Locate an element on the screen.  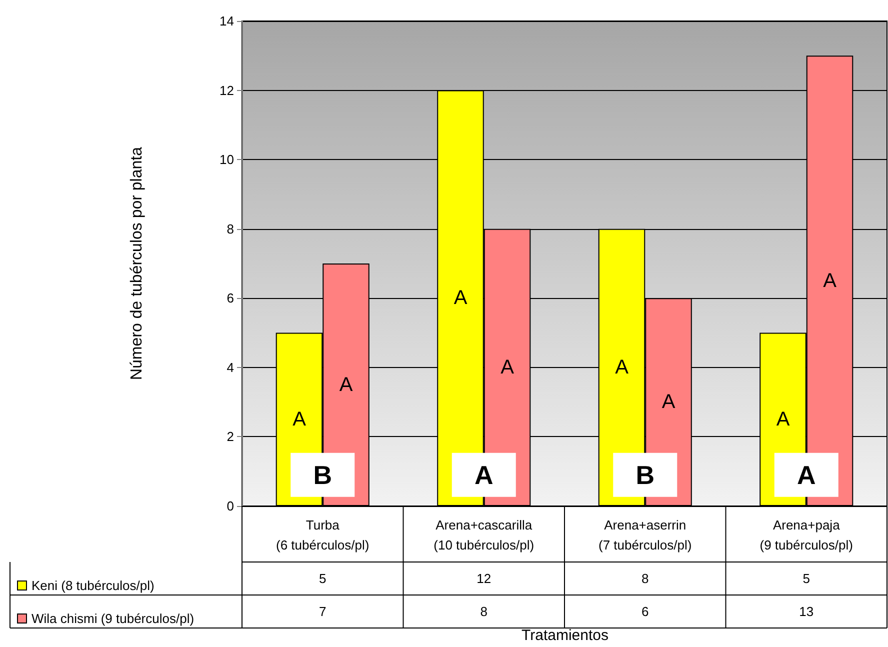
y-tick-label: 2 is located at coordinates (230, 436).